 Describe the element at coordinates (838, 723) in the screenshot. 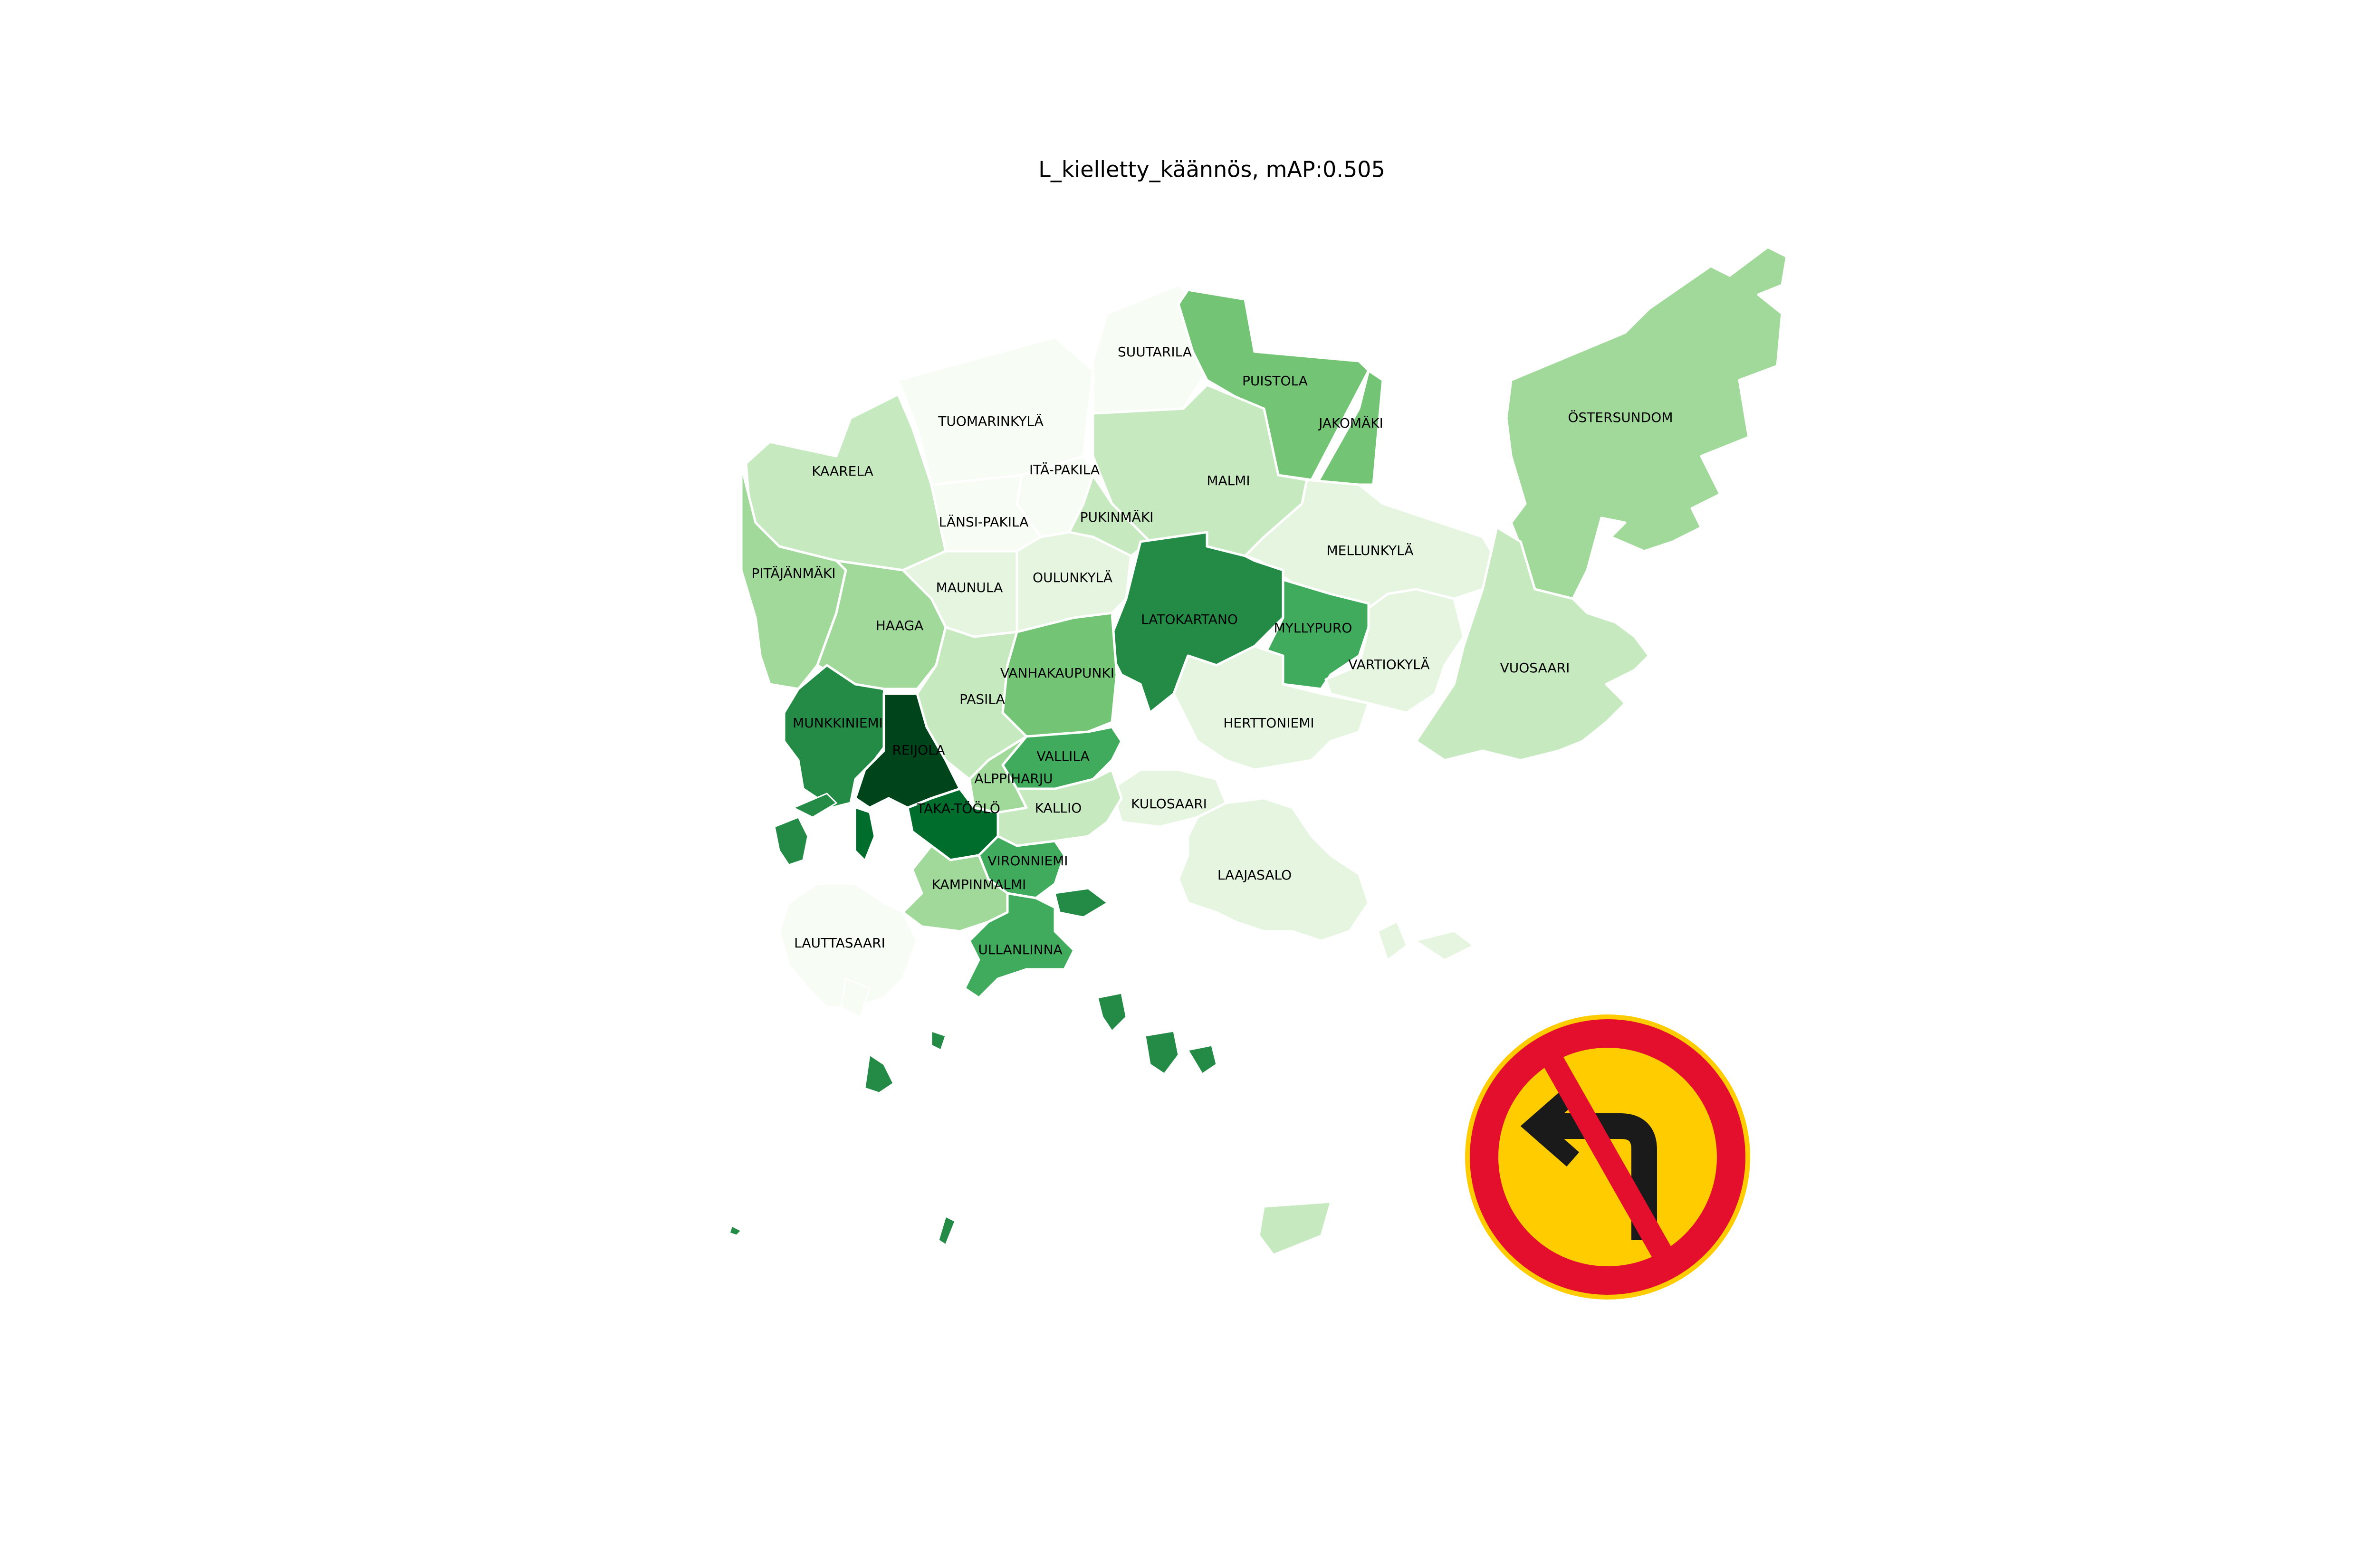

I see `district-label: MUNKKINIEMI` at that location.